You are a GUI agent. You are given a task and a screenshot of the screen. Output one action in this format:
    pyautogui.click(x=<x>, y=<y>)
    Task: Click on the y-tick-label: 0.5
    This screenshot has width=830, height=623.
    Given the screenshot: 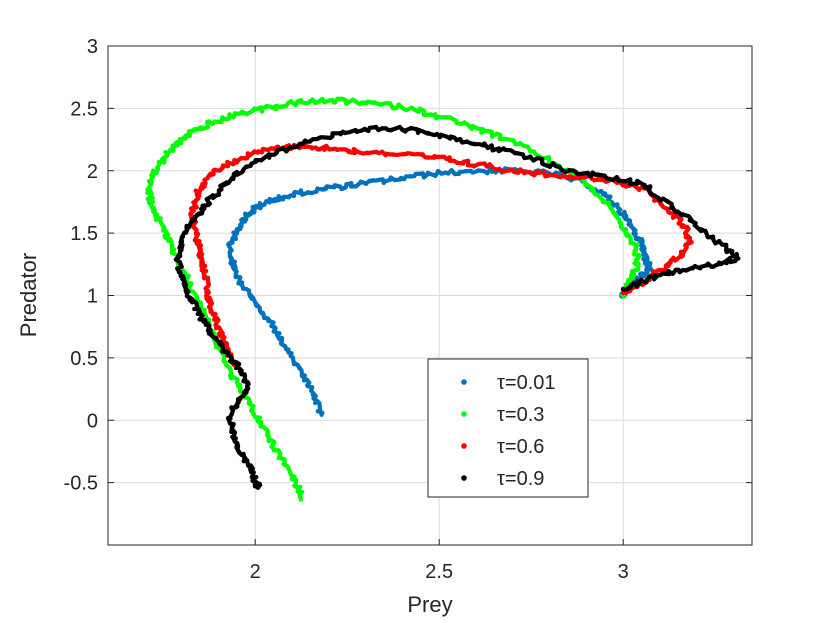 What is the action you would take?
    pyautogui.click(x=84, y=359)
    